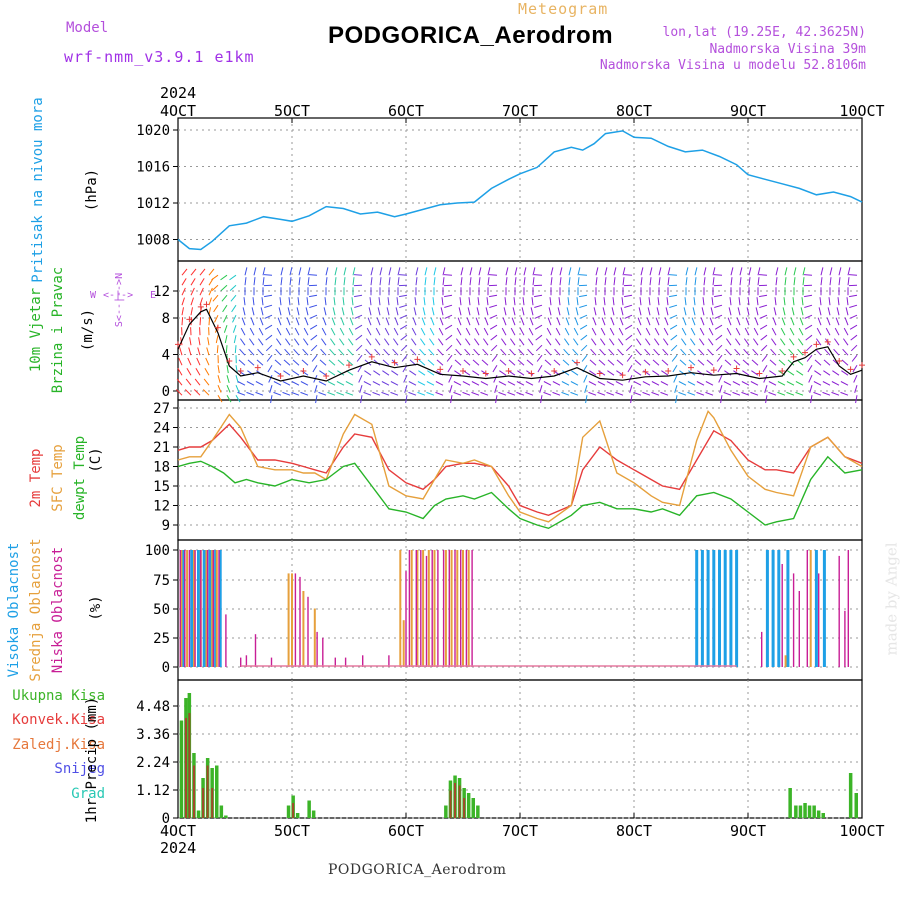  Describe the element at coordinates (563, 9) in the screenshot. I see `meteogram-title: Meteogram` at that location.